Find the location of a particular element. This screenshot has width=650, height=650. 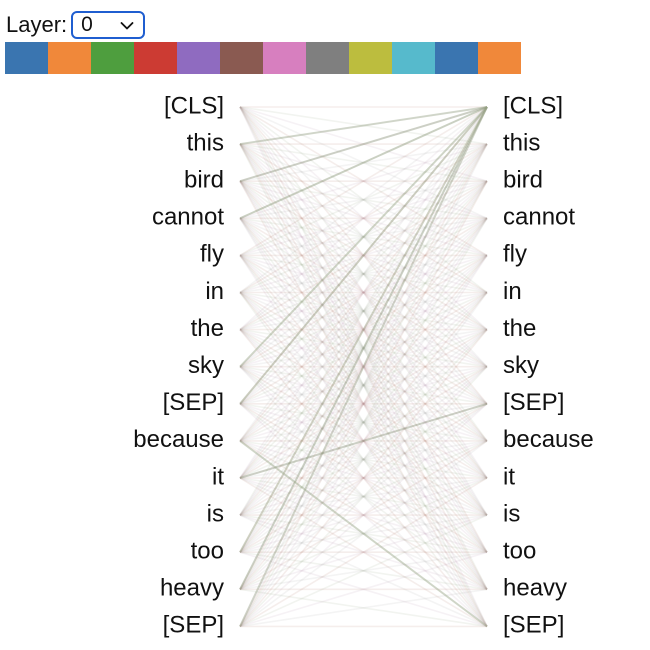

right-token: the is located at coordinates (519, 328).